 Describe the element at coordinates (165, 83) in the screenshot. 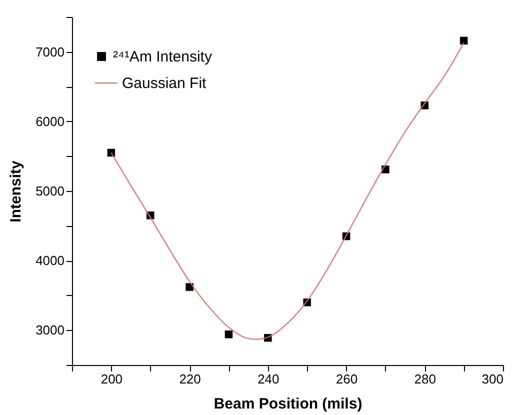

I see `legend-label: Gaussian Fit` at that location.